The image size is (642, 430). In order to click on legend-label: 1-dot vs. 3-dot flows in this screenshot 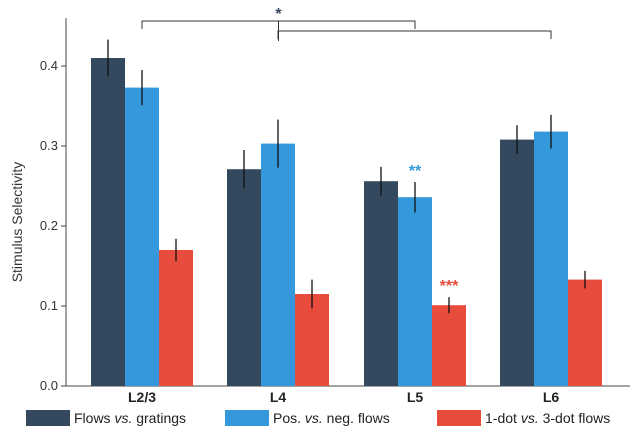, I will do `click(548, 418)`.